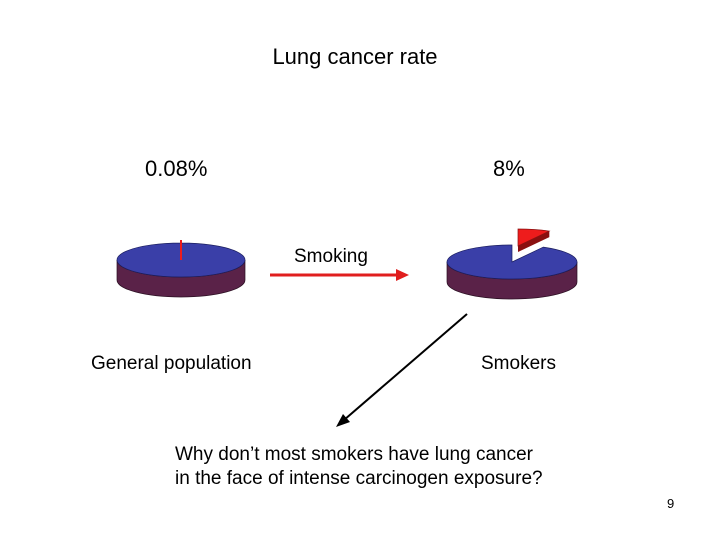 This screenshot has height=540, width=720. I want to click on pie-slice-lung-cancer-side, so click(534, 241).